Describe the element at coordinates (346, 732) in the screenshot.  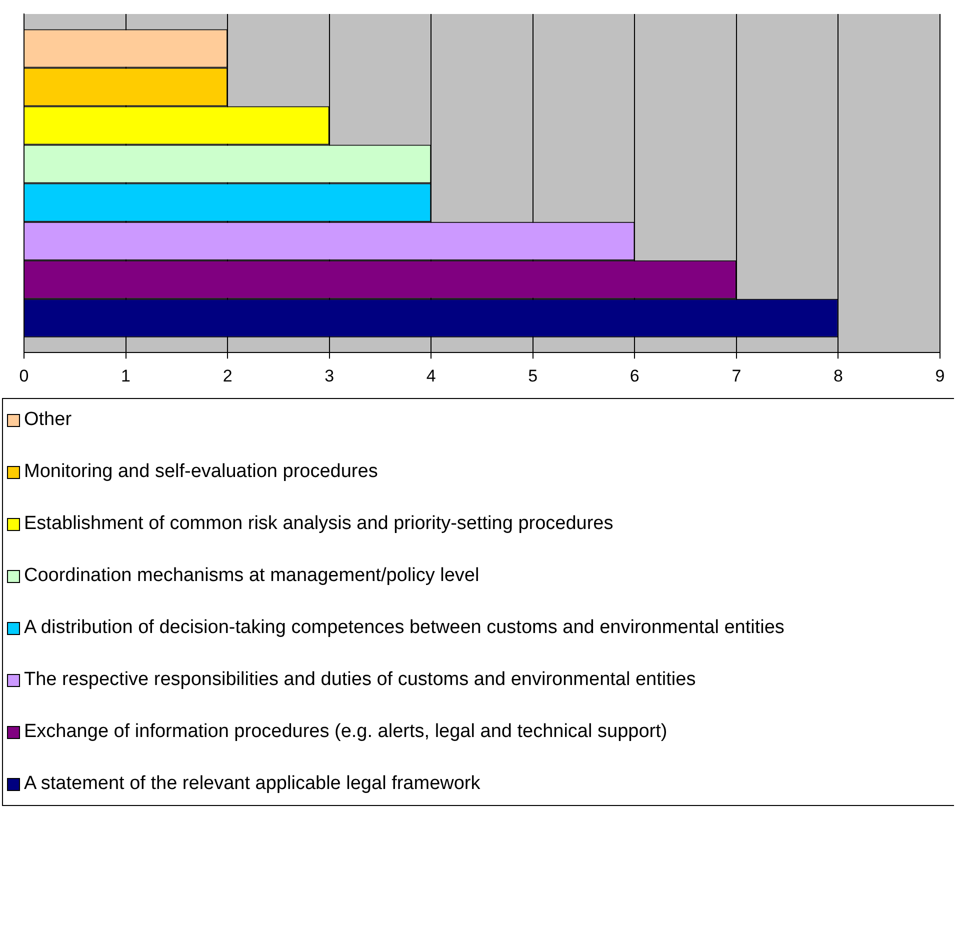
I see `legend-label: Exchange of information procedures (e.g. alerts, legal and technical support)` at that location.